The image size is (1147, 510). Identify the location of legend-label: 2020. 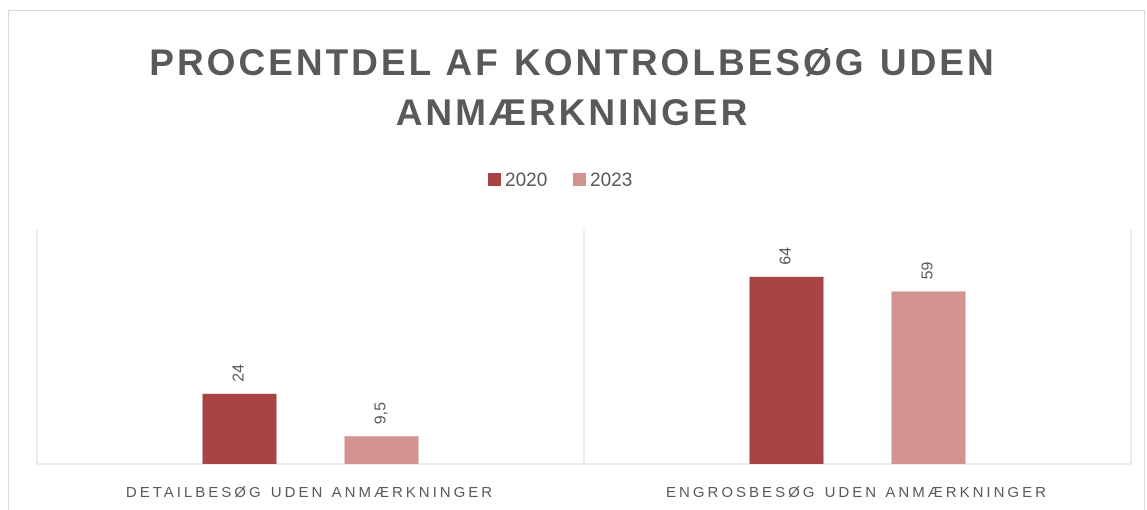
(526, 180).